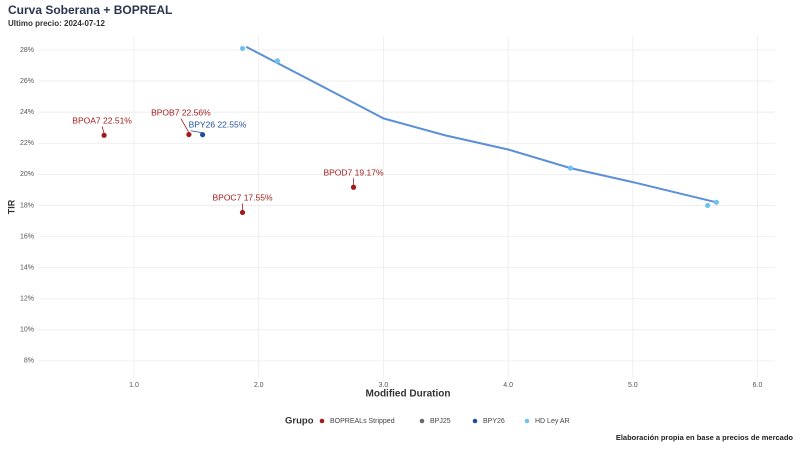  What do you see at coordinates (258, 198) in the screenshot?
I see `value-label: 17.55%` at bounding box center [258, 198].